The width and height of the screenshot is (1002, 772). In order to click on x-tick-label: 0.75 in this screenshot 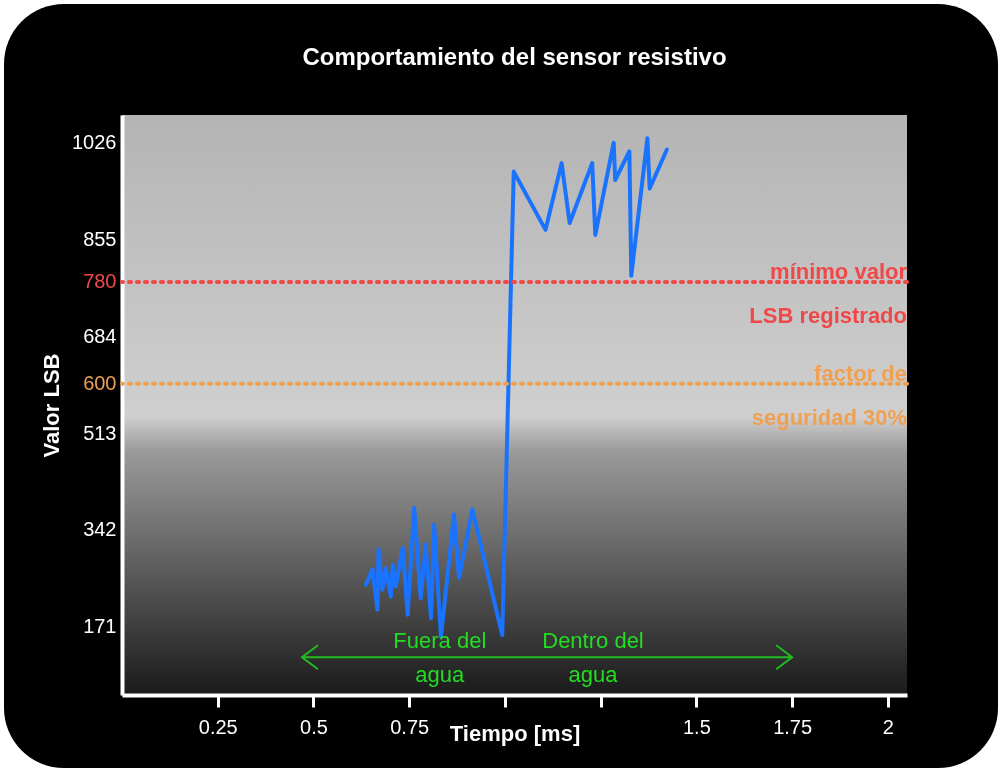, I will do `click(410, 726)`.